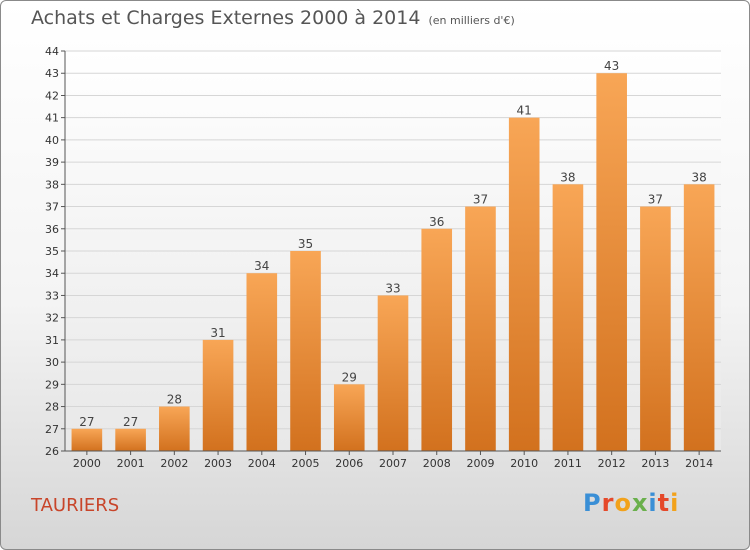  Describe the element at coordinates (261, 266) in the screenshot. I see `data-label: 34` at that location.